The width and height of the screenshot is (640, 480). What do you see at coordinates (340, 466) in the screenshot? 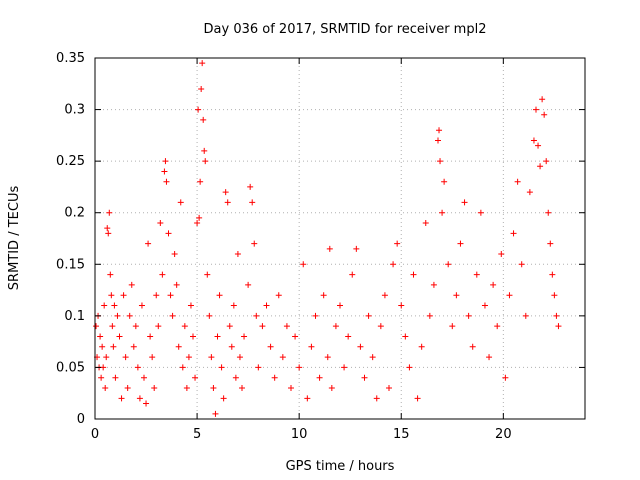
I see `x-axis-label: GPS time / hours` at bounding box center [340, 466].